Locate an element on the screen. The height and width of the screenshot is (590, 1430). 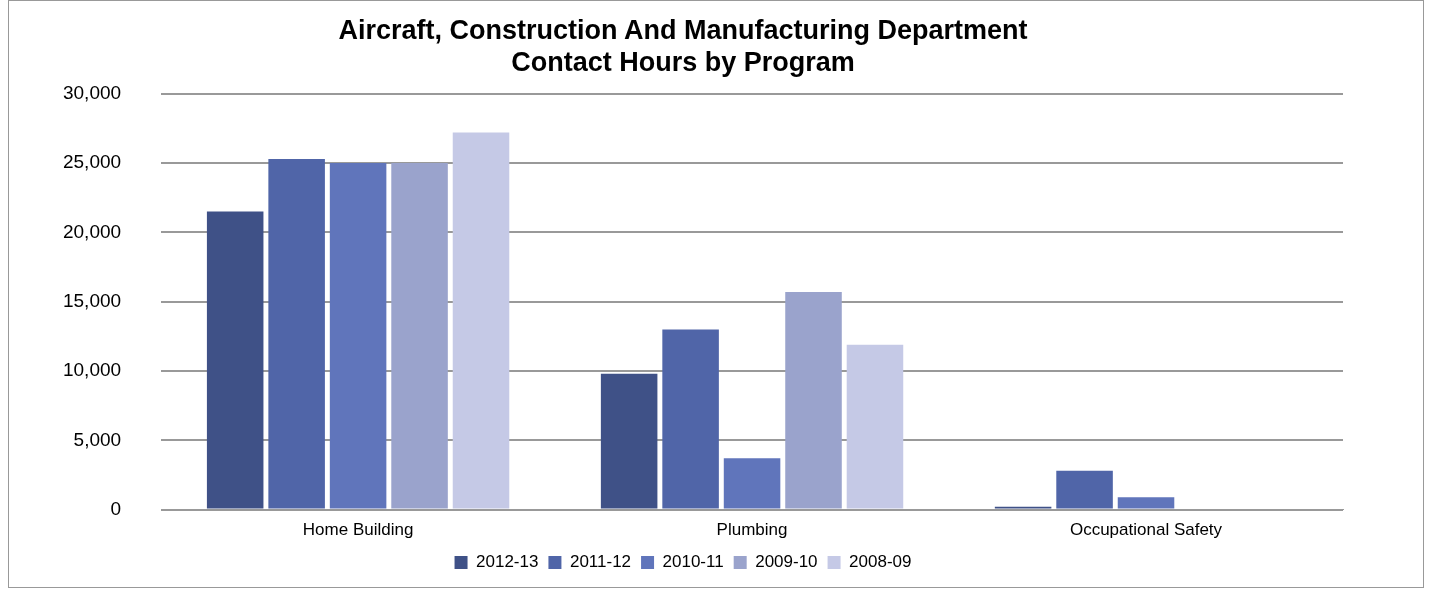
x-tick-label: Plumbing is located at coordinates (752, 530).